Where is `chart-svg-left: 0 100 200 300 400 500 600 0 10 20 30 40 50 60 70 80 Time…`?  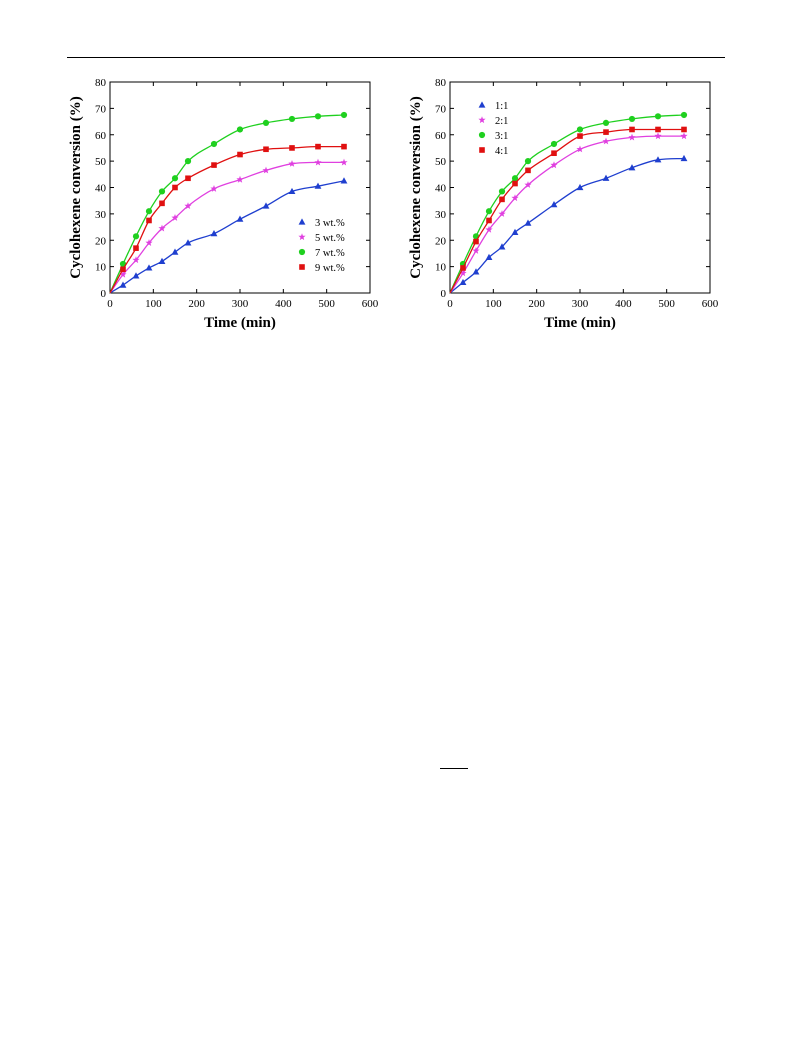 chart-svg-left: 0 100 200 300 400 500 600 0 10 20 30 40 50 60 70 80 Time… is located at coordinates (223, 204).